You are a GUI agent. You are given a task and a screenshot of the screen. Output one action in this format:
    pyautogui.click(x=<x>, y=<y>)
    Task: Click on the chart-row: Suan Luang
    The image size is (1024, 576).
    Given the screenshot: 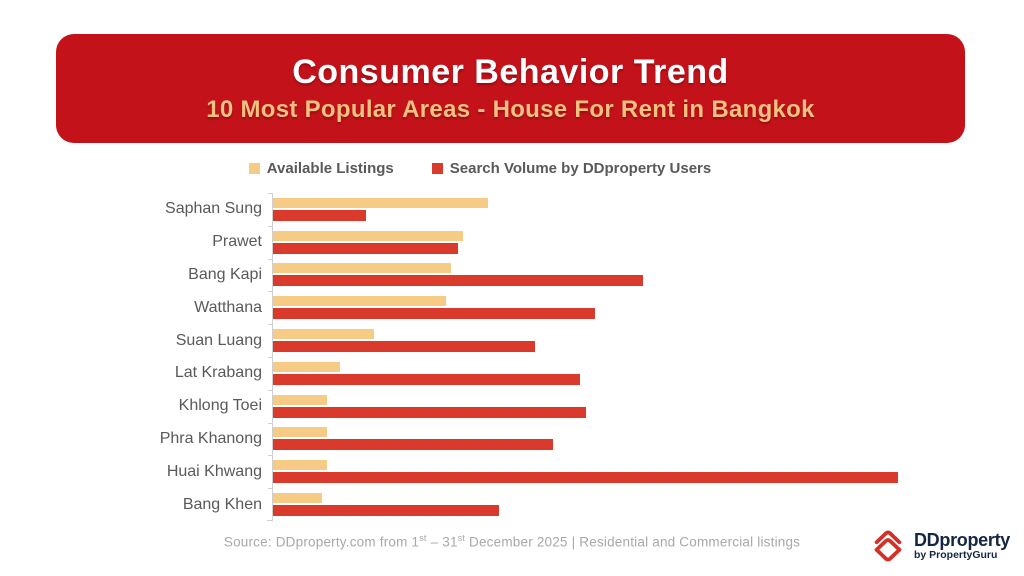 What is the action you would take?
    pyautogui.click(x=510, y=340)
    